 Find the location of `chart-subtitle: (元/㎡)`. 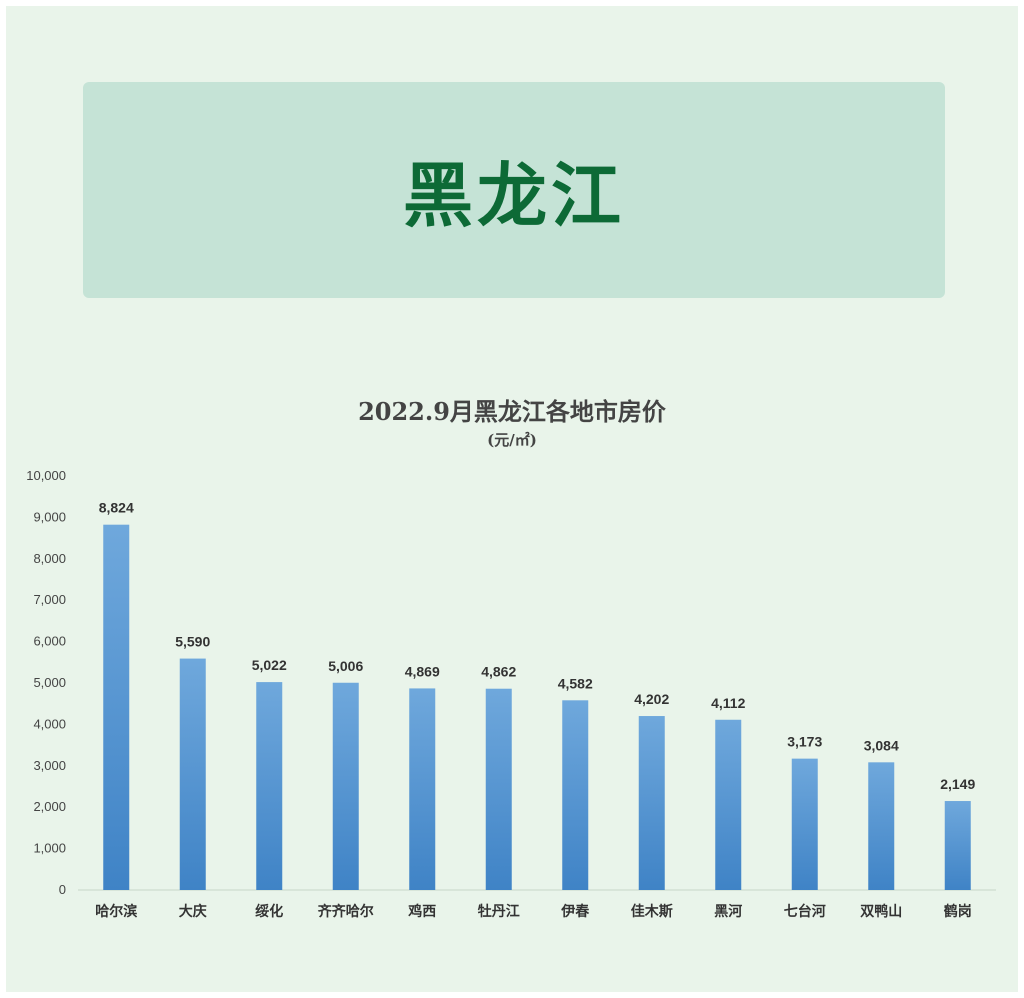

chart-subtitle: (元/㎡) is located at coordinates (512, 440).